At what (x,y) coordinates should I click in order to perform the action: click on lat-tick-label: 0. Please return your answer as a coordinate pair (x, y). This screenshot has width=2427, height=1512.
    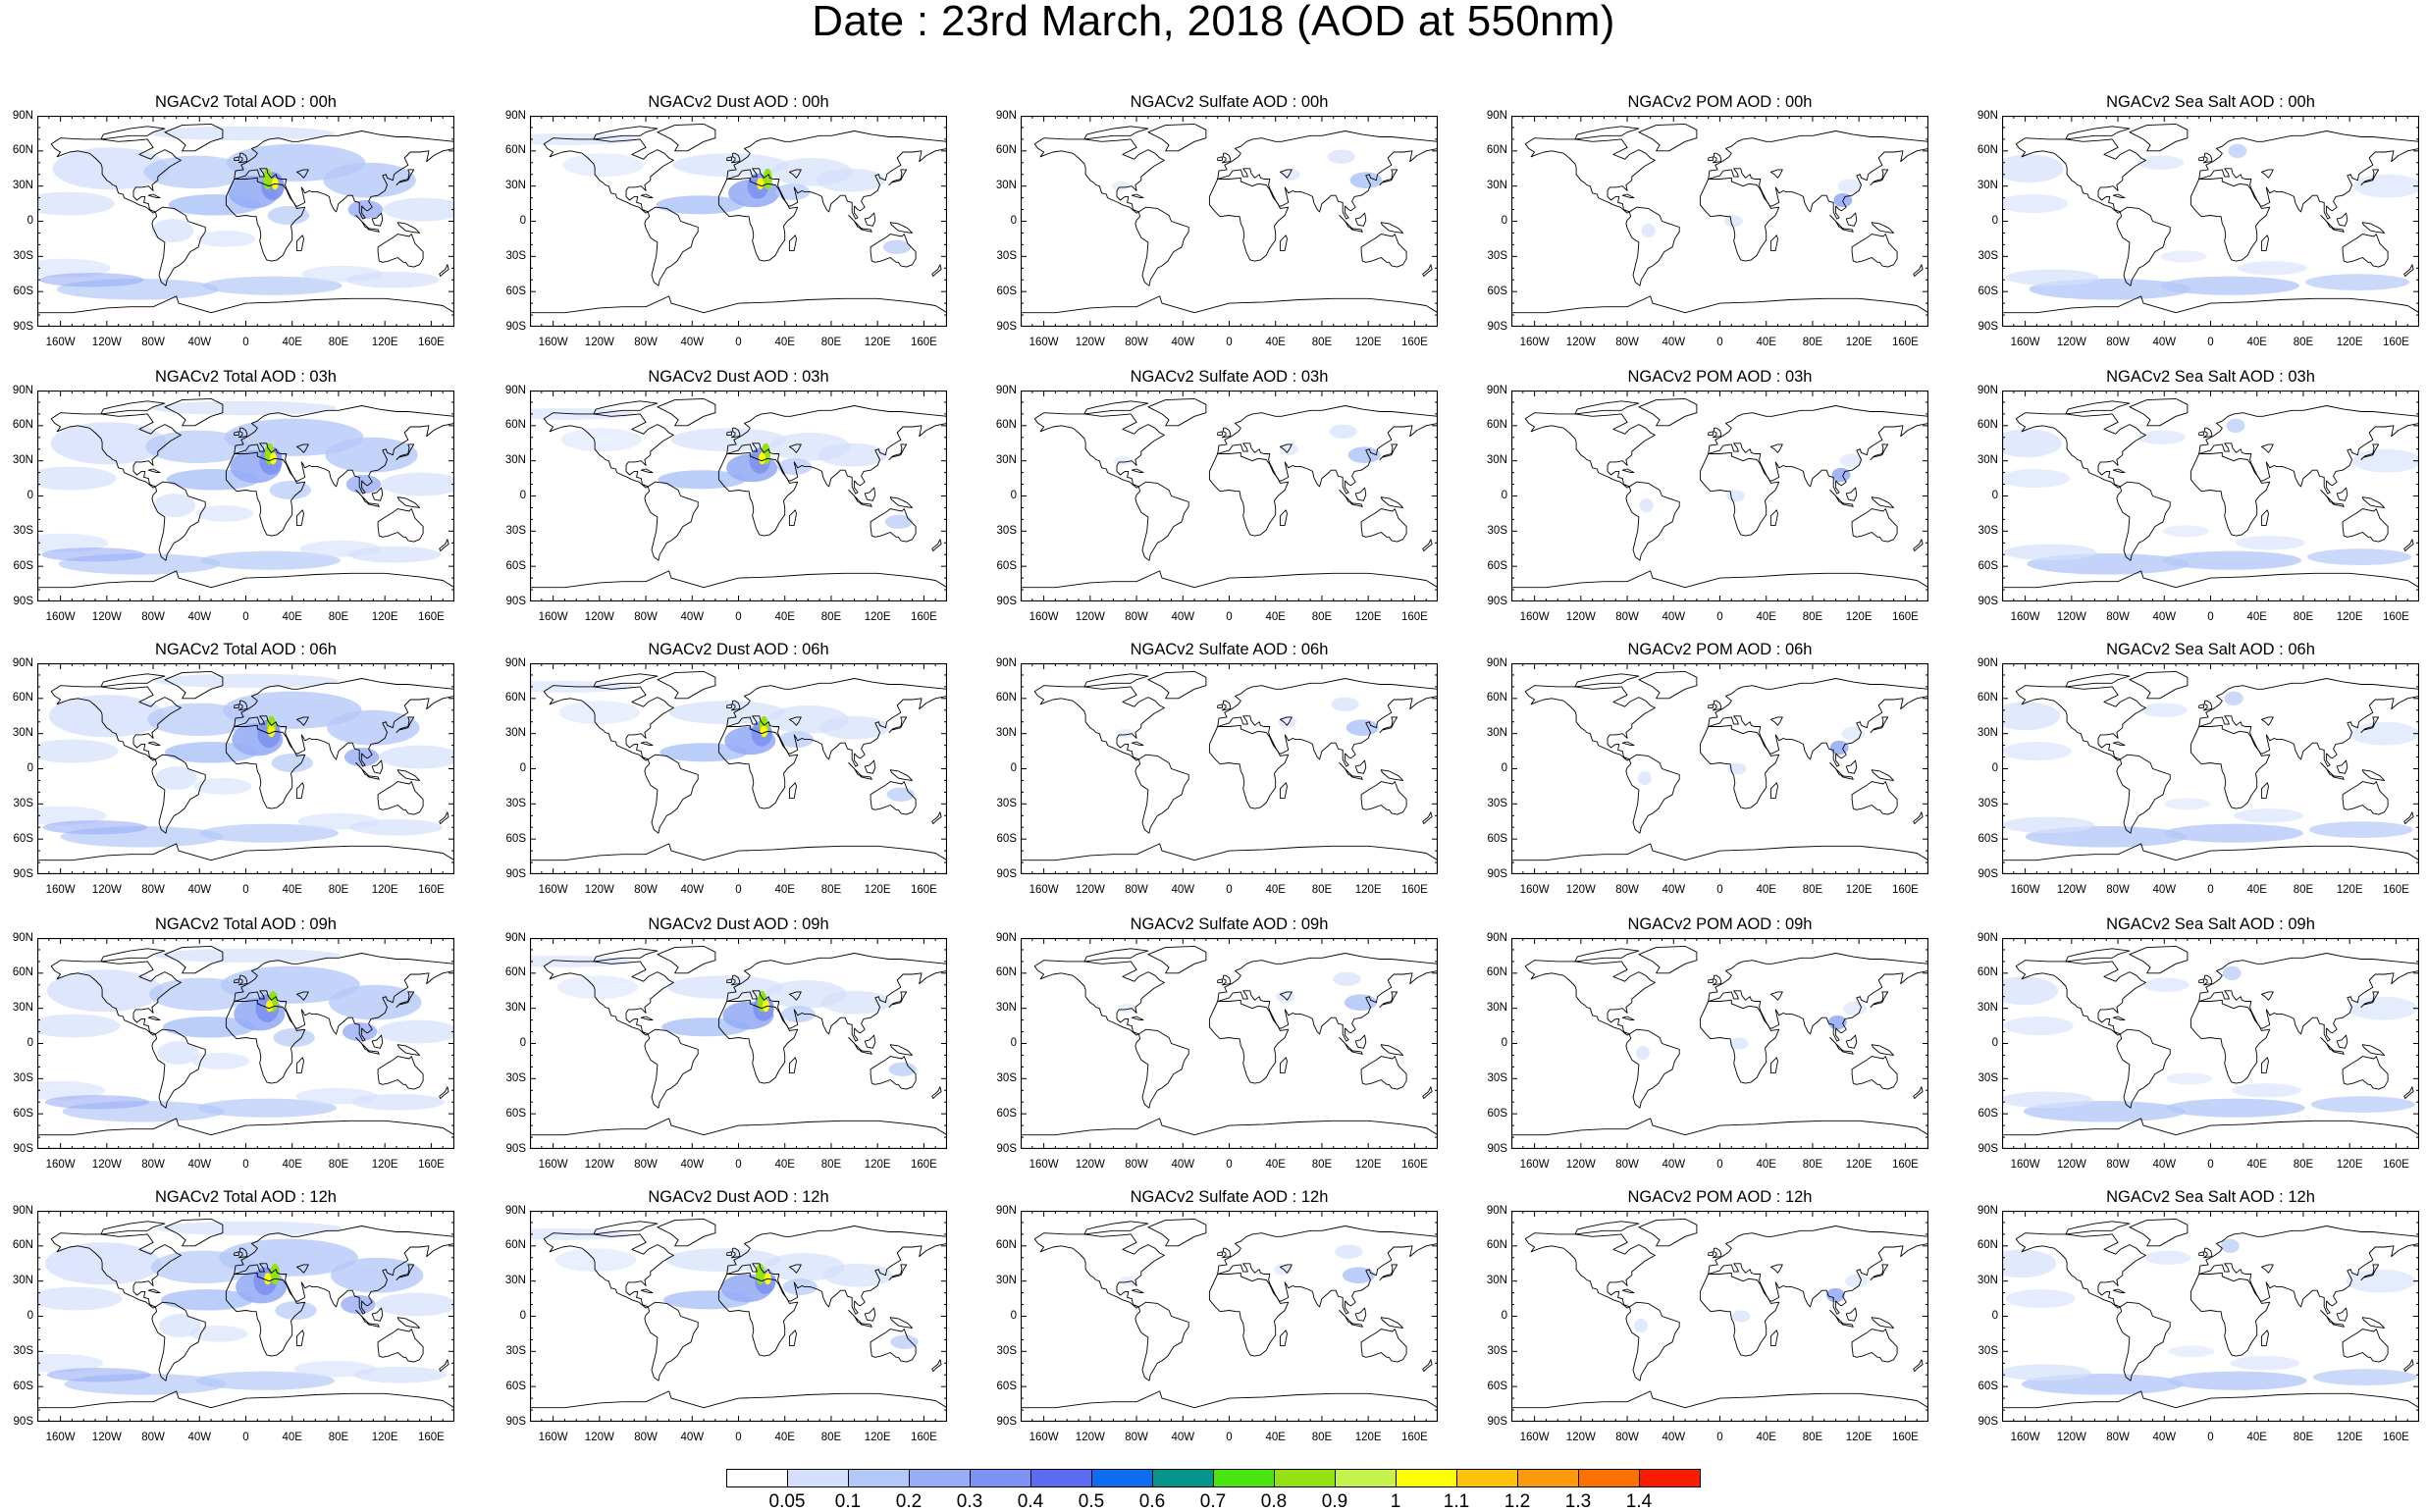
    Looking at the image, I should click on (522, 221).